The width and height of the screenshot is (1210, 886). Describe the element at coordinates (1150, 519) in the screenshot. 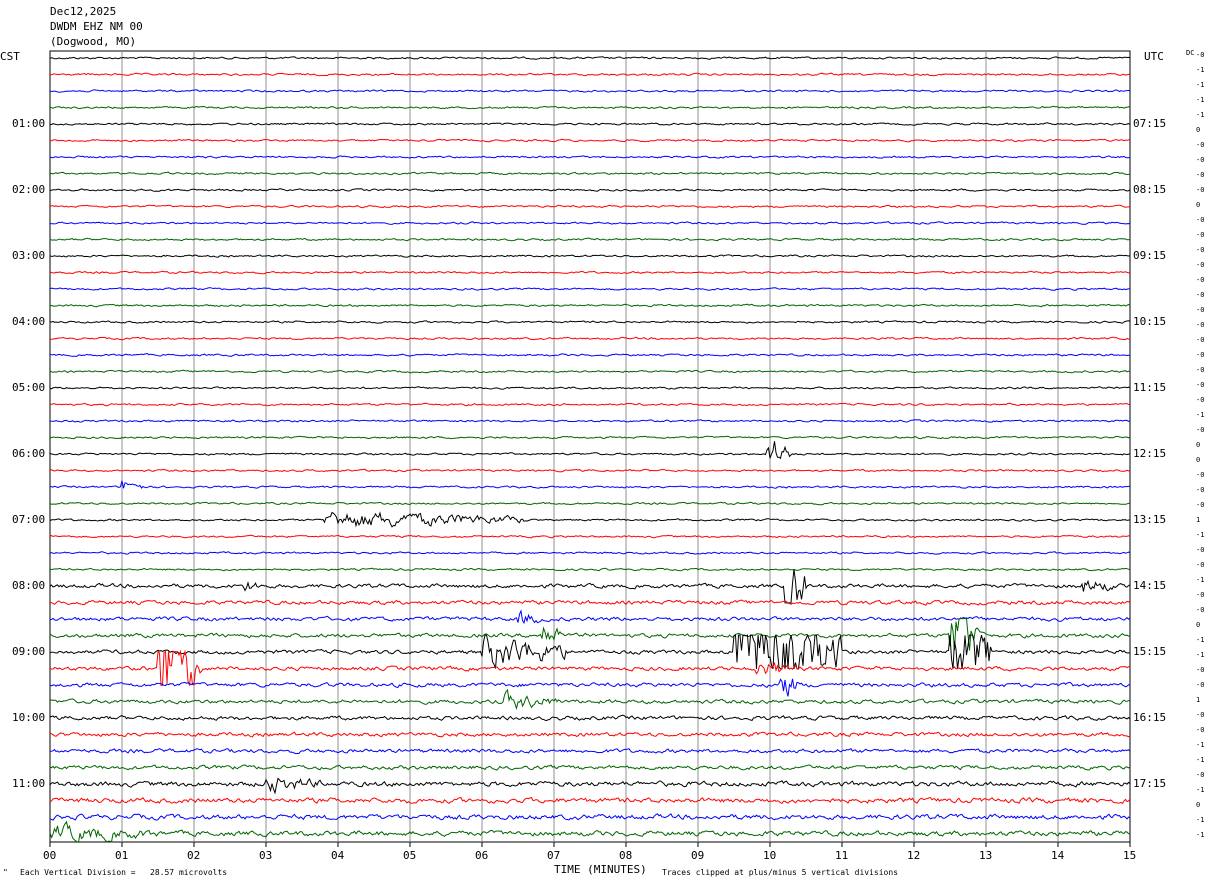

I see `utc-hour-label: 13:15` at that location.